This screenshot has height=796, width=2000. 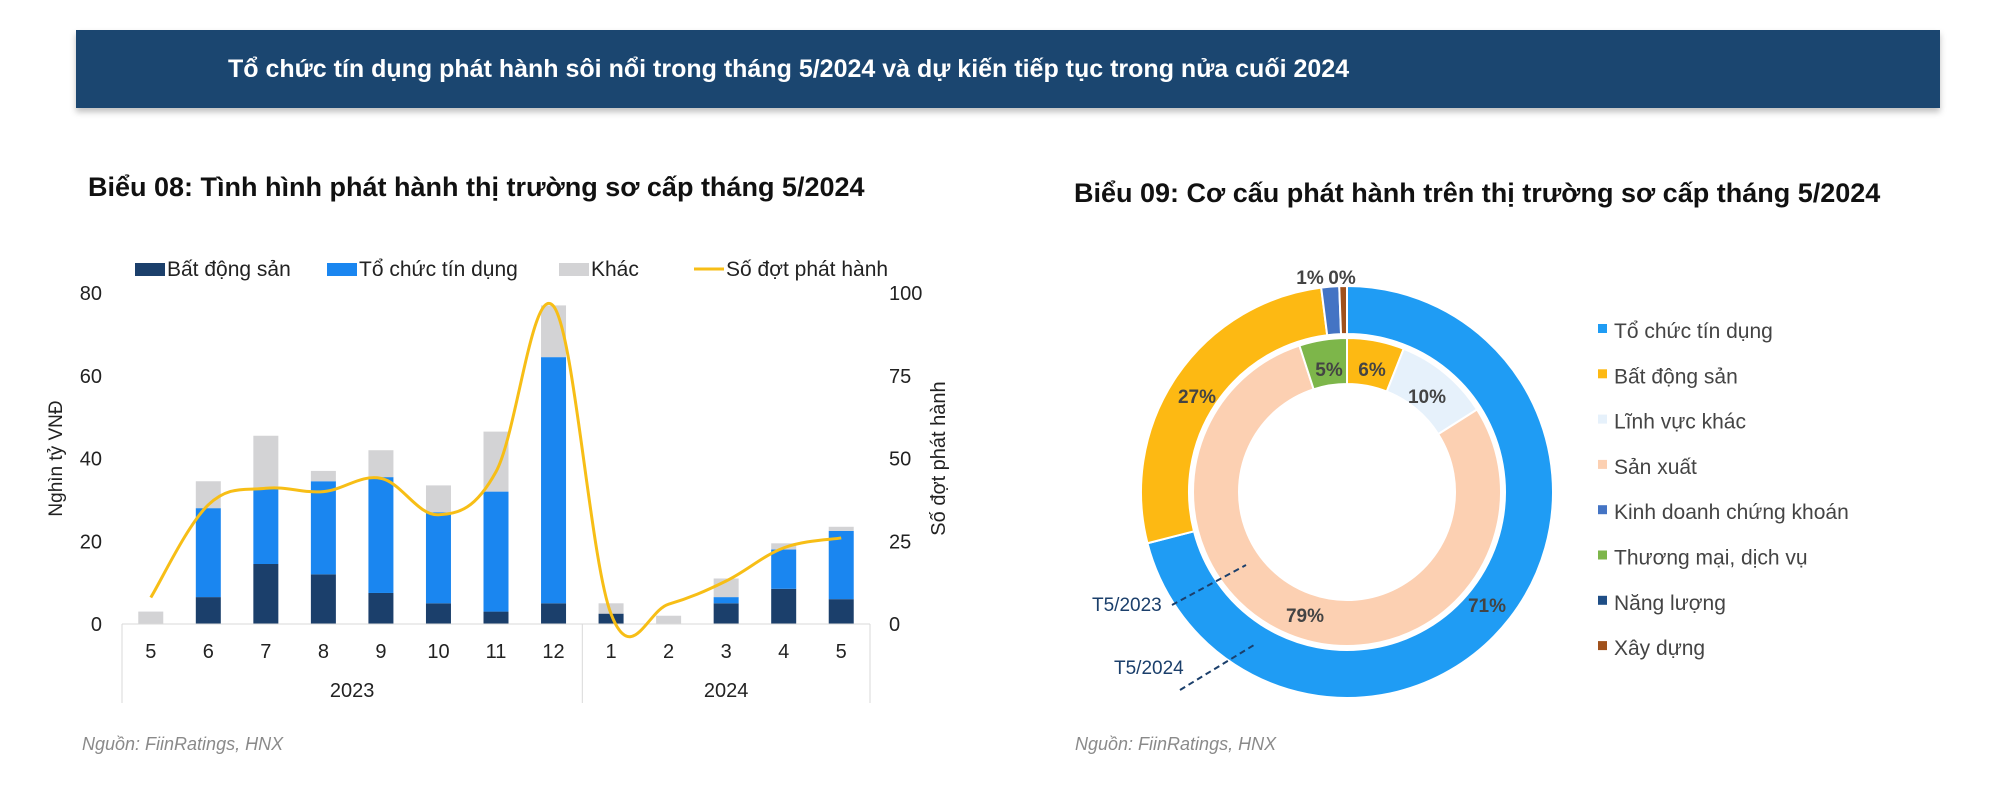 I want to click on y-tick-label-5: 80, so click(x=91, y=294).